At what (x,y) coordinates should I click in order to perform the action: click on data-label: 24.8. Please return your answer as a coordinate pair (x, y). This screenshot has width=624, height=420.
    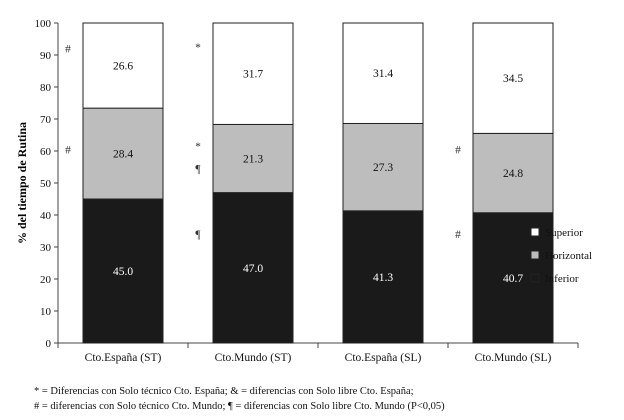
    Looking at the image, I should click on (513, 174).